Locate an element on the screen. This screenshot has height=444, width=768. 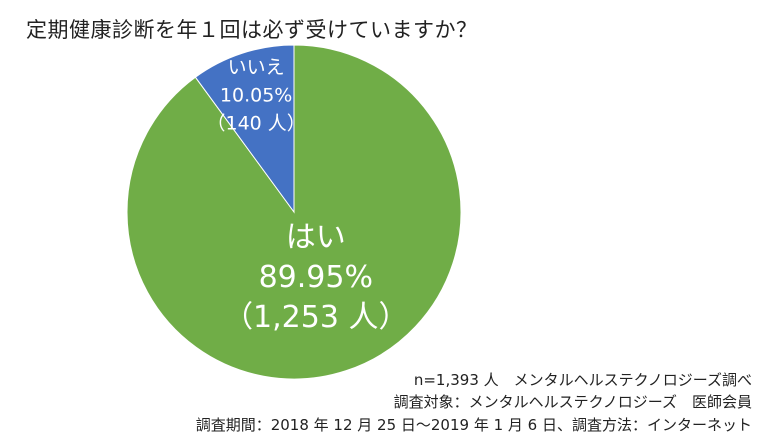
no-slice-count: （140 人） is located at coordinates (255, 124).